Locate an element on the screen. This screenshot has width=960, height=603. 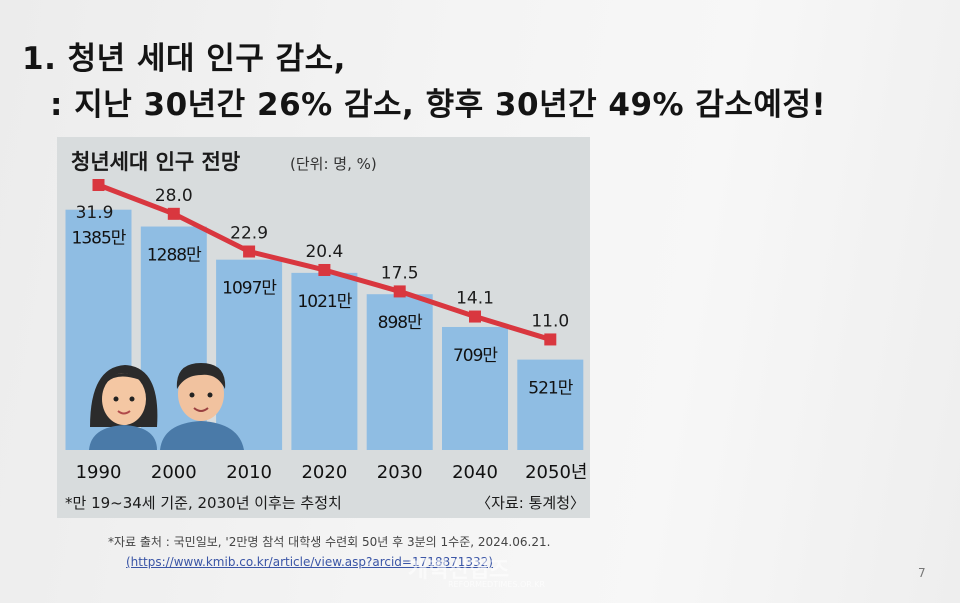
bar-2010 is located at coordinates (249, 354).